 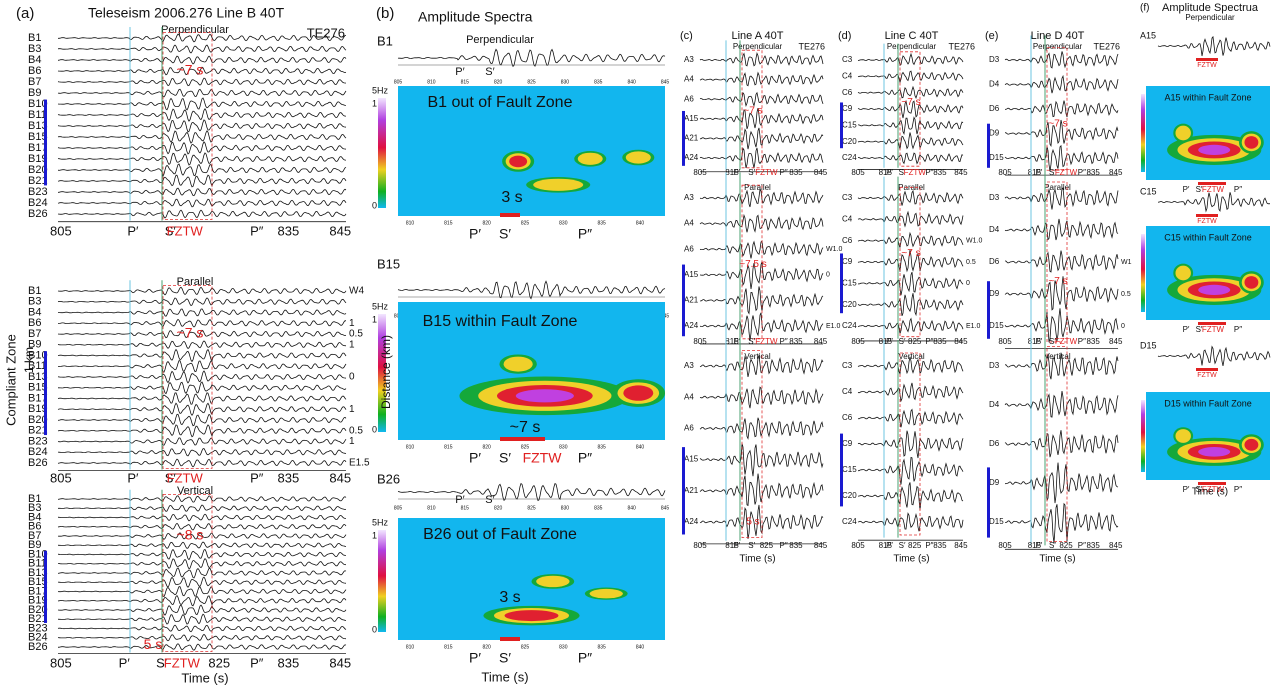 I want to click on axis-label: S′, so click(x=1052, y=341).